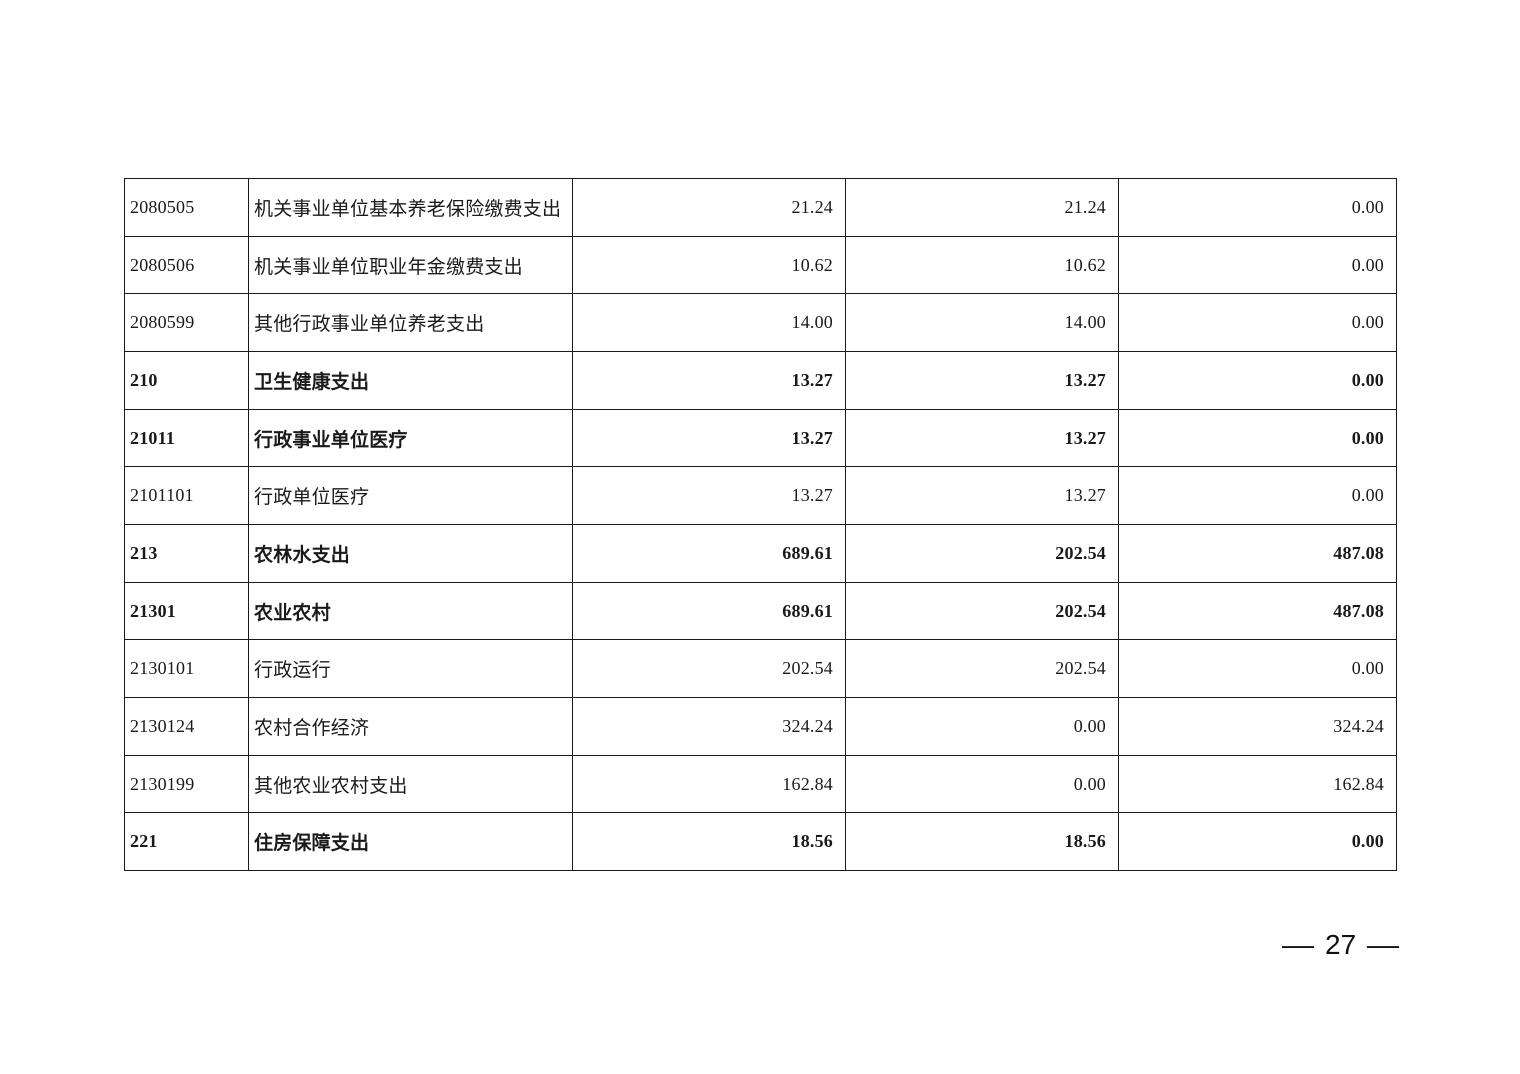  I want to click on table-row: 2080505 机关事业单位基本养老保险缴费支出 21.24 21.24 0.00, so click(760, 208).